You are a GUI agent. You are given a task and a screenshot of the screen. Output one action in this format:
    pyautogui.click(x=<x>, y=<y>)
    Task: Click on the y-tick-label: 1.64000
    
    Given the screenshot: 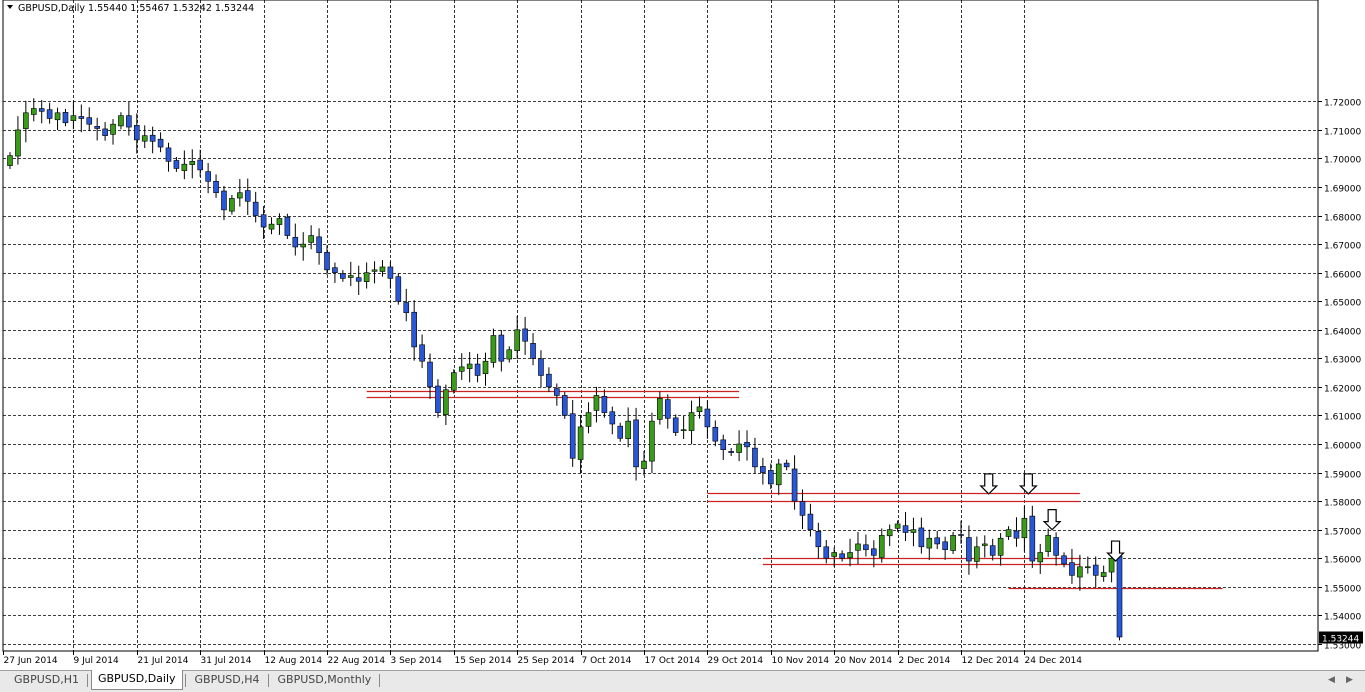 What is the action you would take?
    pyautogui.click(x=1342, y=333)
    